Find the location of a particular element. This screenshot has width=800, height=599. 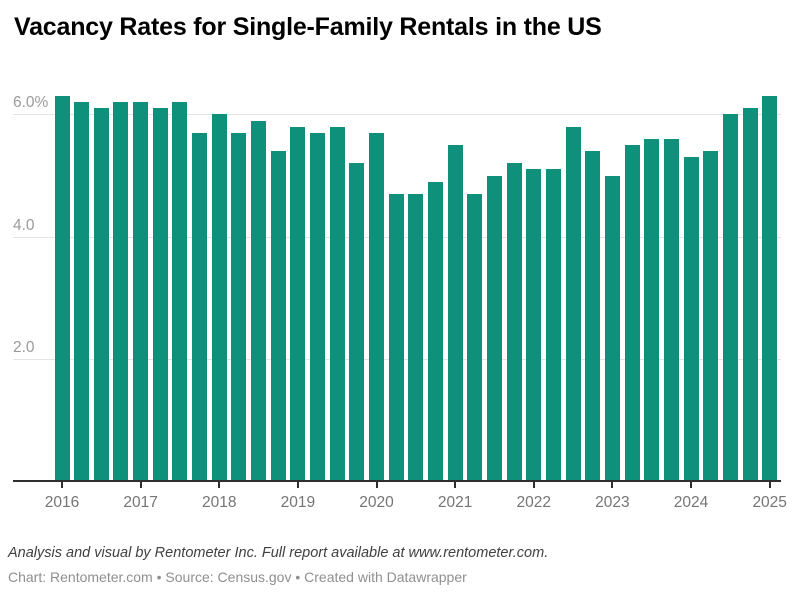

bar-2023-q1 is located at coordinates (612, 328).